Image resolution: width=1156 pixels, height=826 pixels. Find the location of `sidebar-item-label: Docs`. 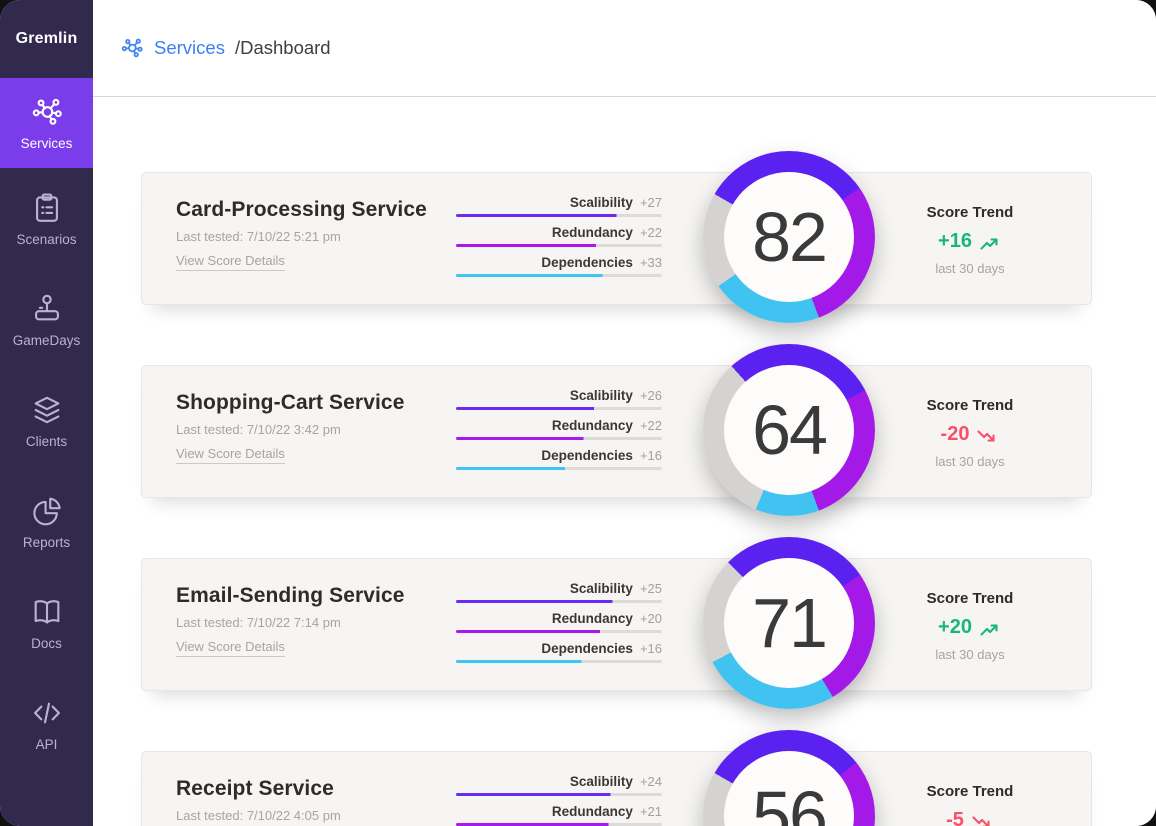

sidebar-item-label: Docs is located at coordinates (46, 643).